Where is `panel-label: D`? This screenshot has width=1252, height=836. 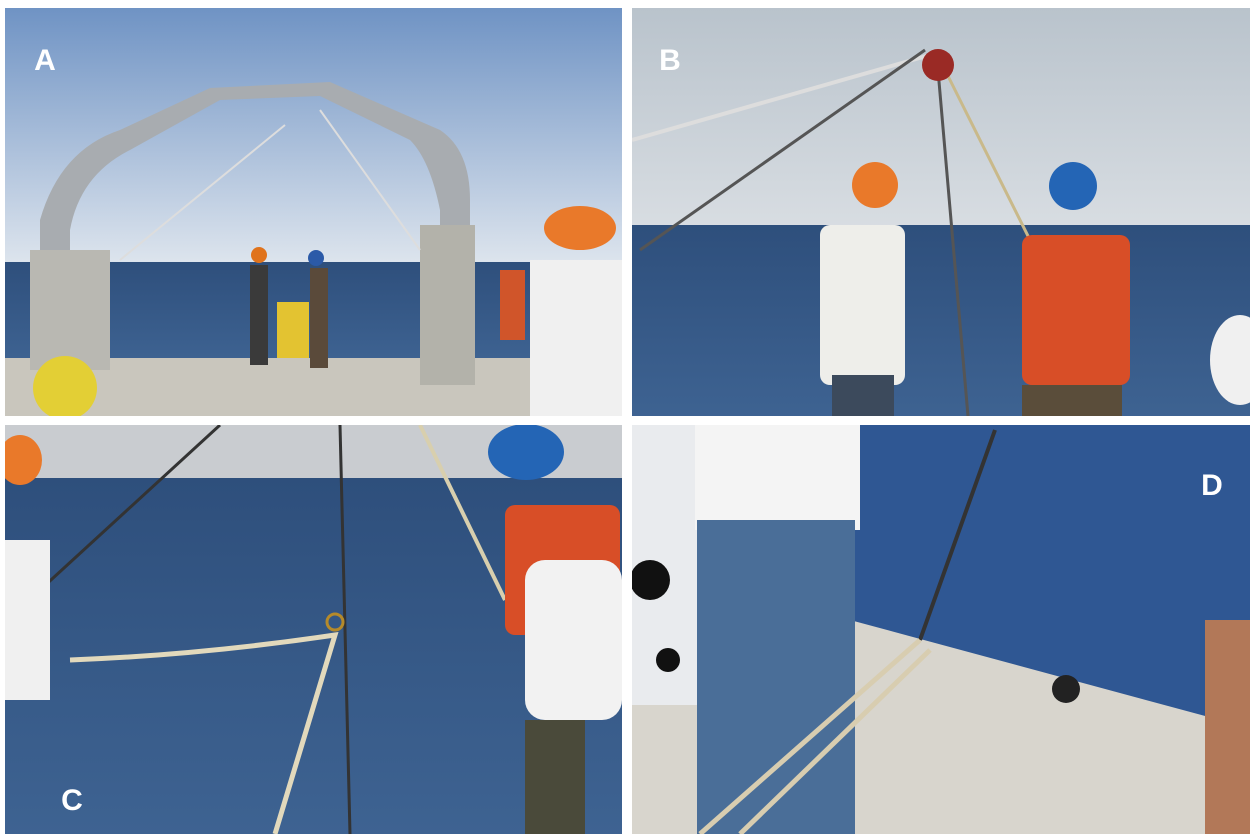 panel-label: D is located at coordinates (1212, 485).